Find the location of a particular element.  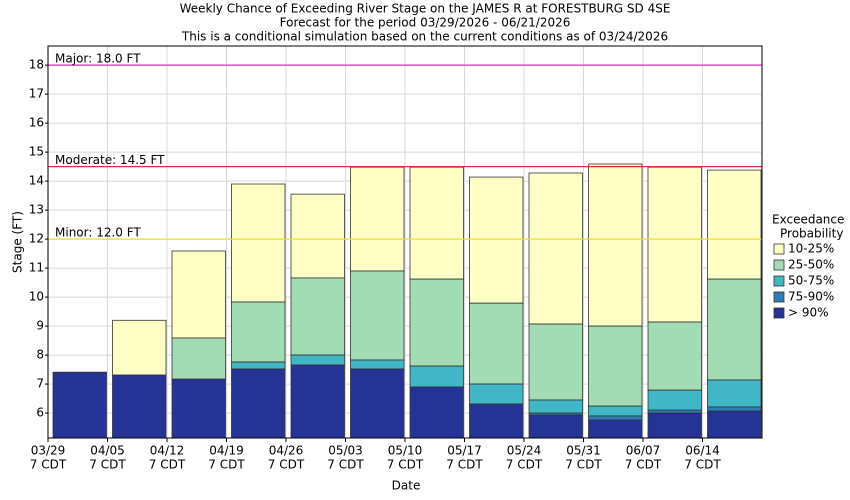

legend-title: Probability is located at coordinates (811, 234).